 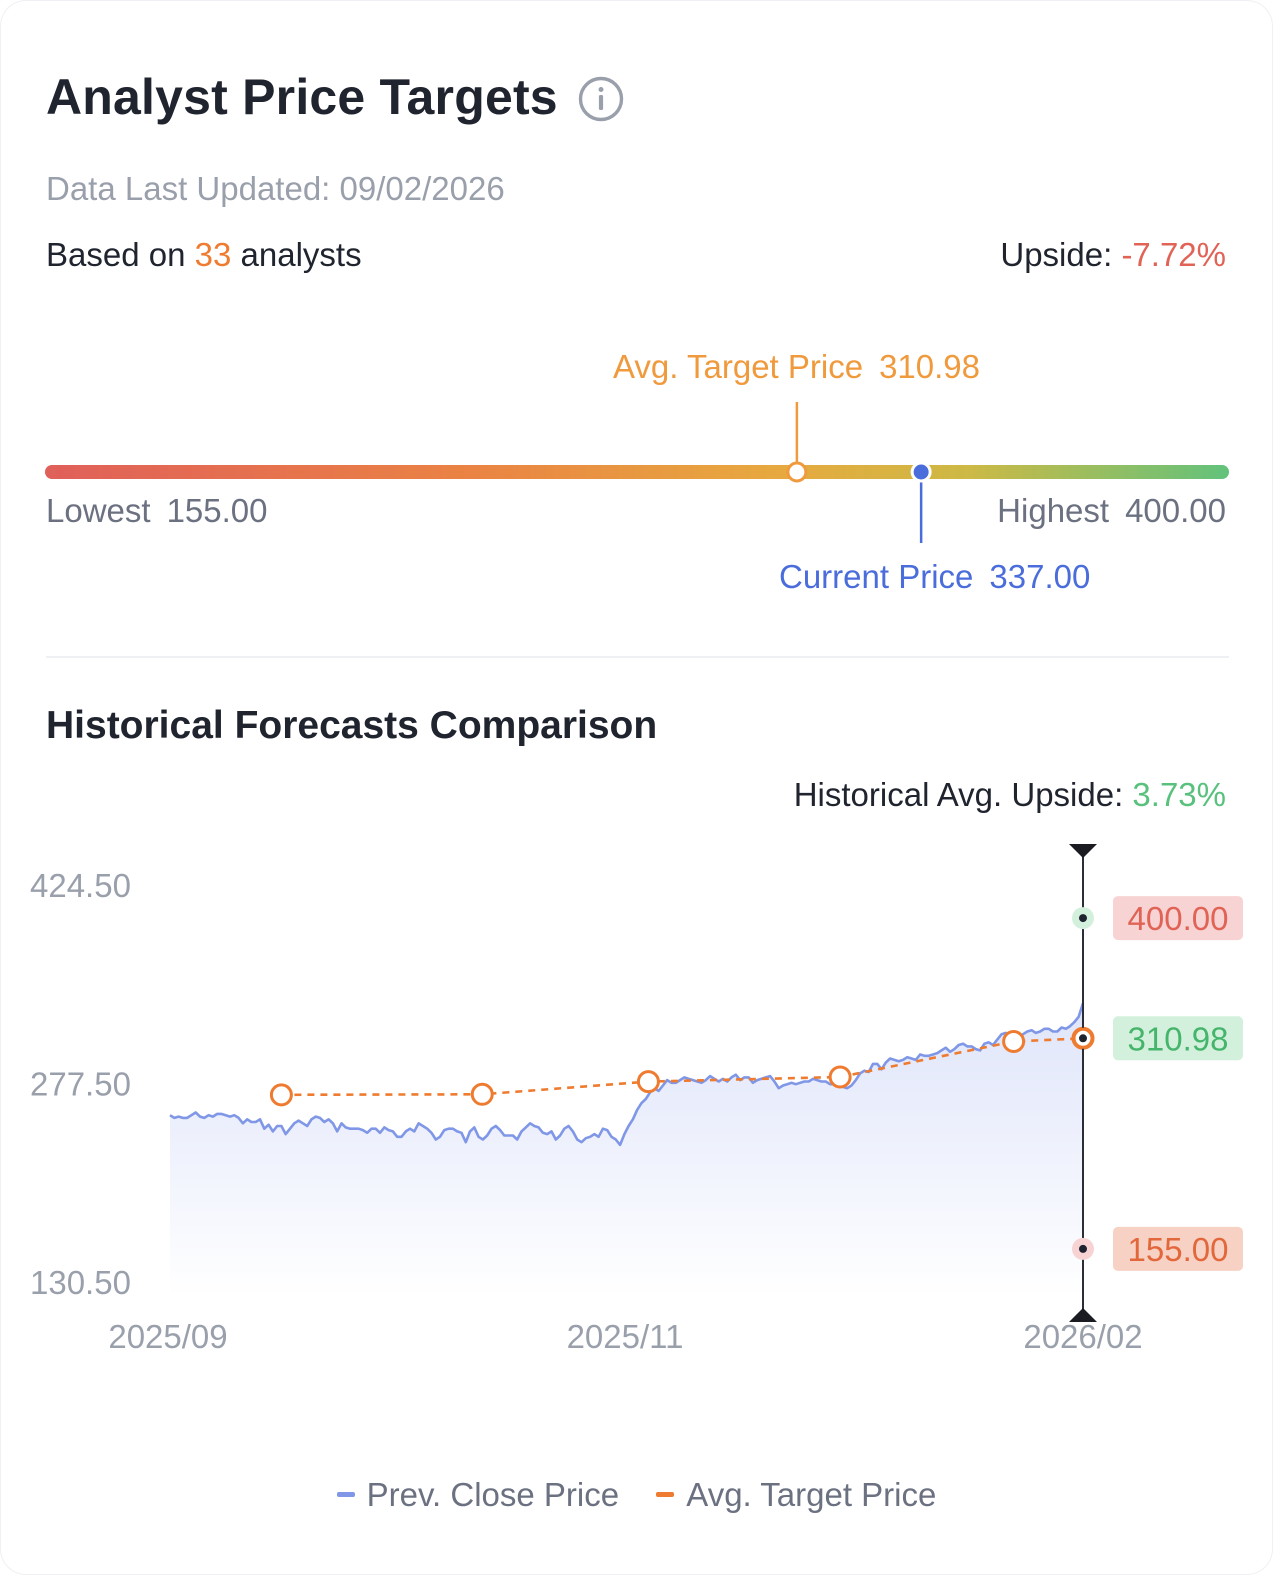 What do you see at coordinates (797, 472) in the screenshot?
I see `avg-target-marker` at bounding box center [797, 472].